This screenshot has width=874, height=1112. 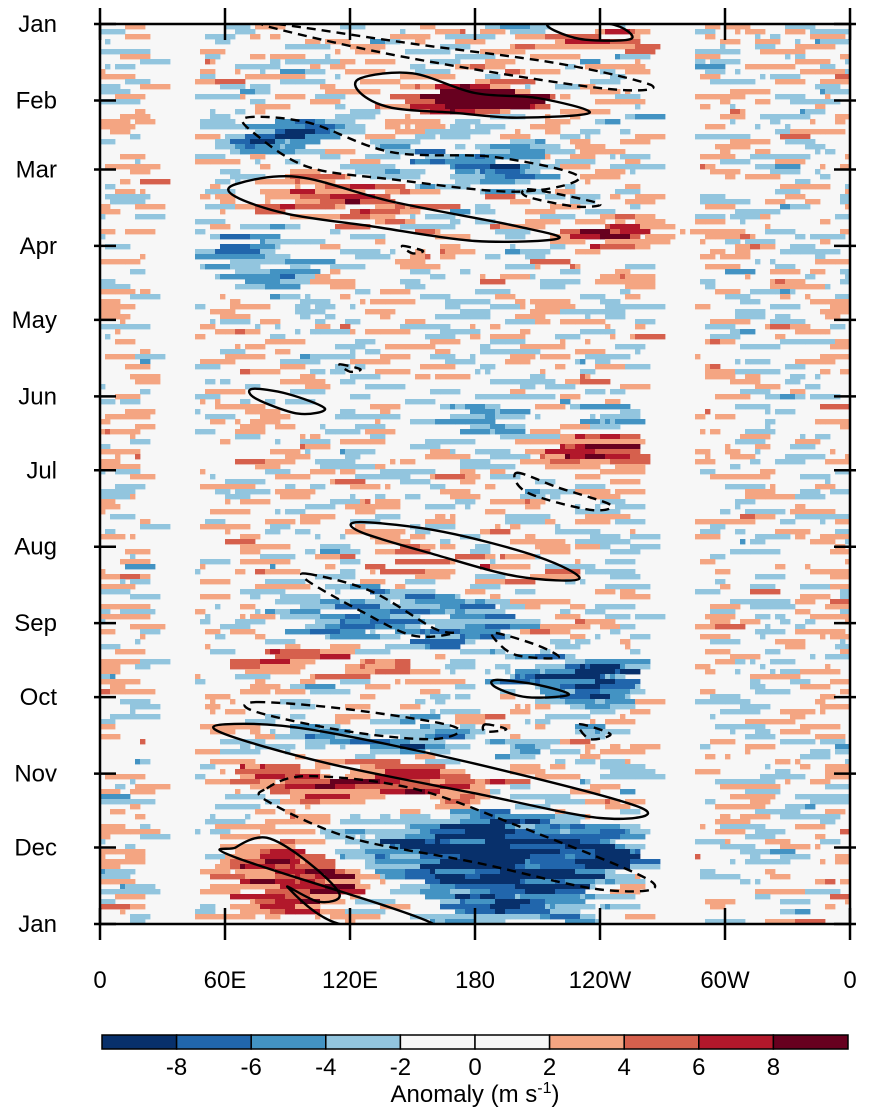 I want to click on colorbar-label: 4, so click(x=624, y=1067).